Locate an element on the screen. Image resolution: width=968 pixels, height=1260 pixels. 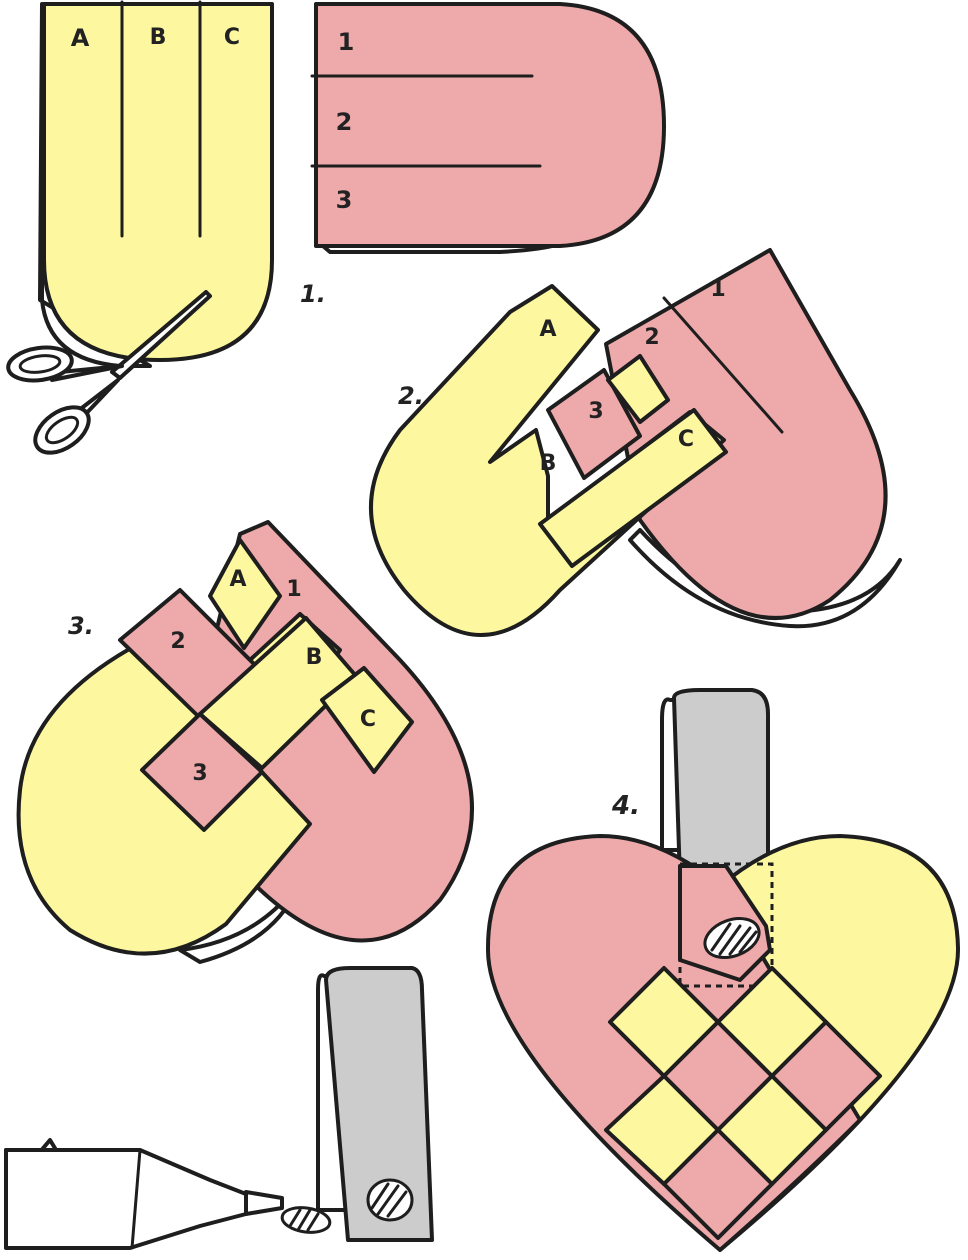
step3-label-b: B is located at coordinates (314, 657).